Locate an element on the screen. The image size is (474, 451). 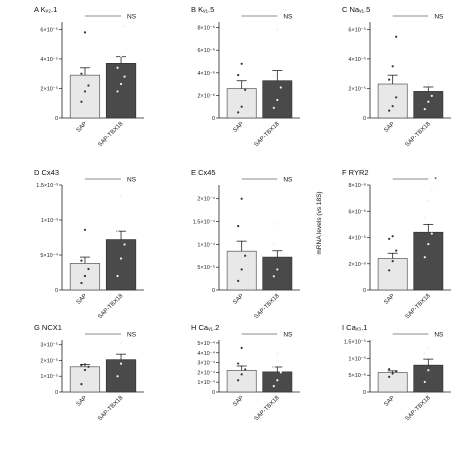
y-tick-label: 4×10⁻⁴ is located at coordinates (206, 353).